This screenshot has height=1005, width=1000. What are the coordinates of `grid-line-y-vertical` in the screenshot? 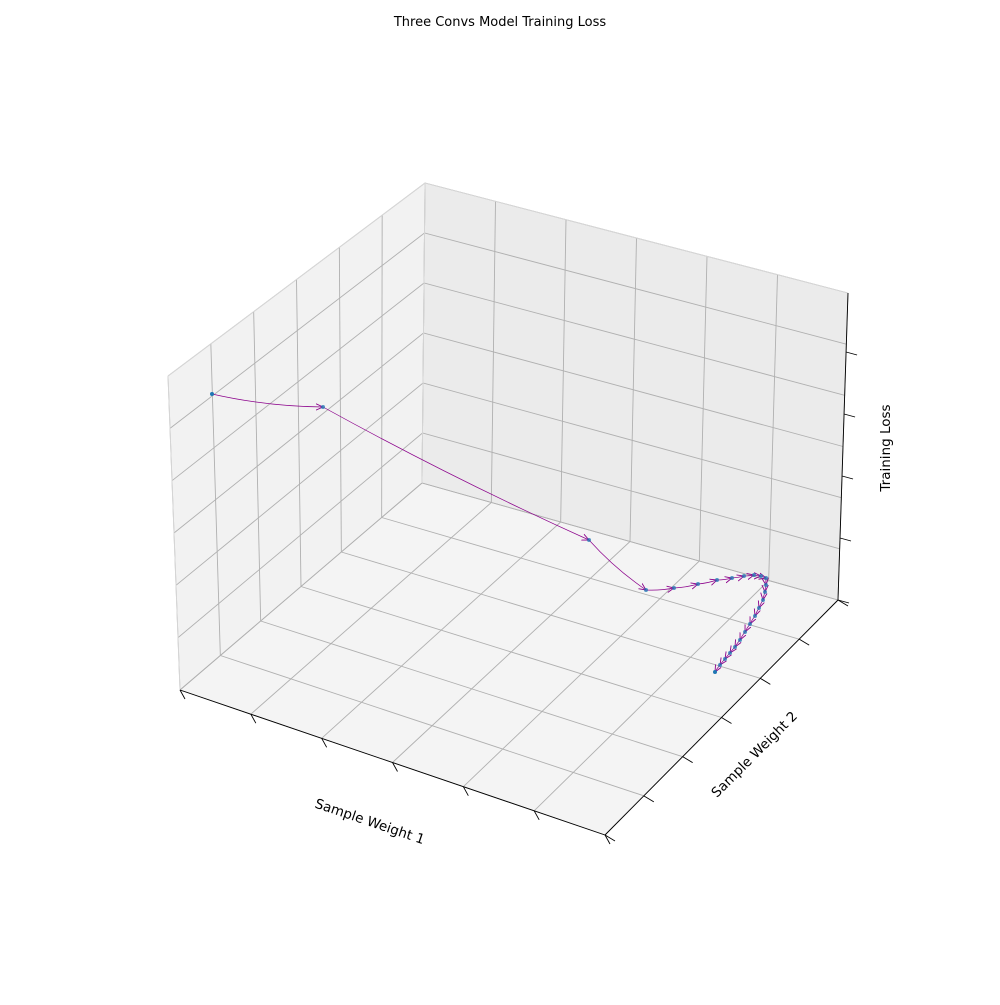 It's located at (382, 366).